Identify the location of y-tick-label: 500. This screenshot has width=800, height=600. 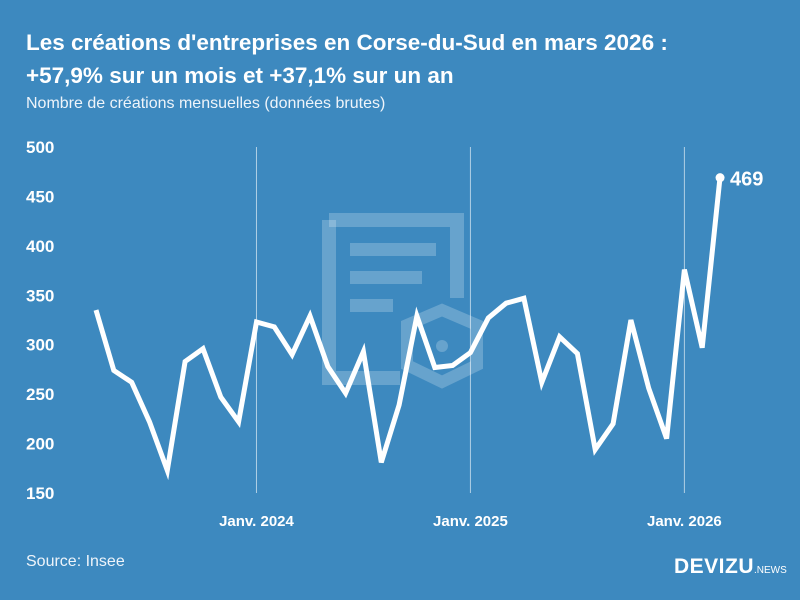
(40, 147).